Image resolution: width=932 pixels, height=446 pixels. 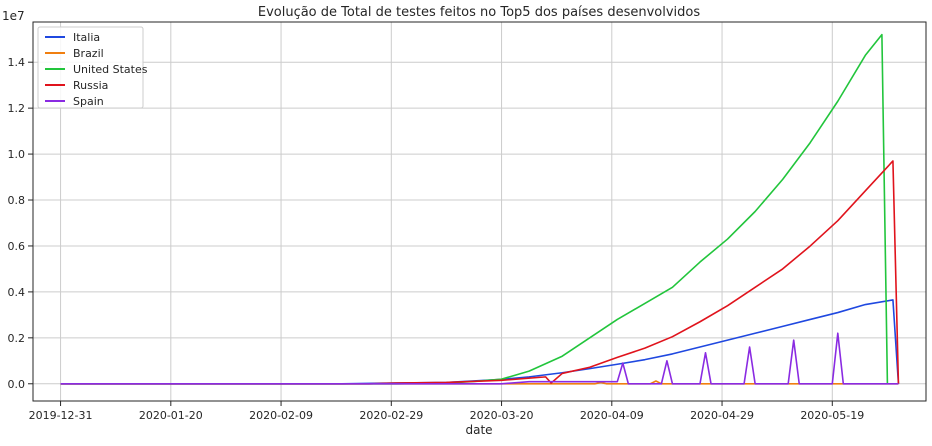 I want to click on y-tick-label: 0.4, so click(x=17, y=292).